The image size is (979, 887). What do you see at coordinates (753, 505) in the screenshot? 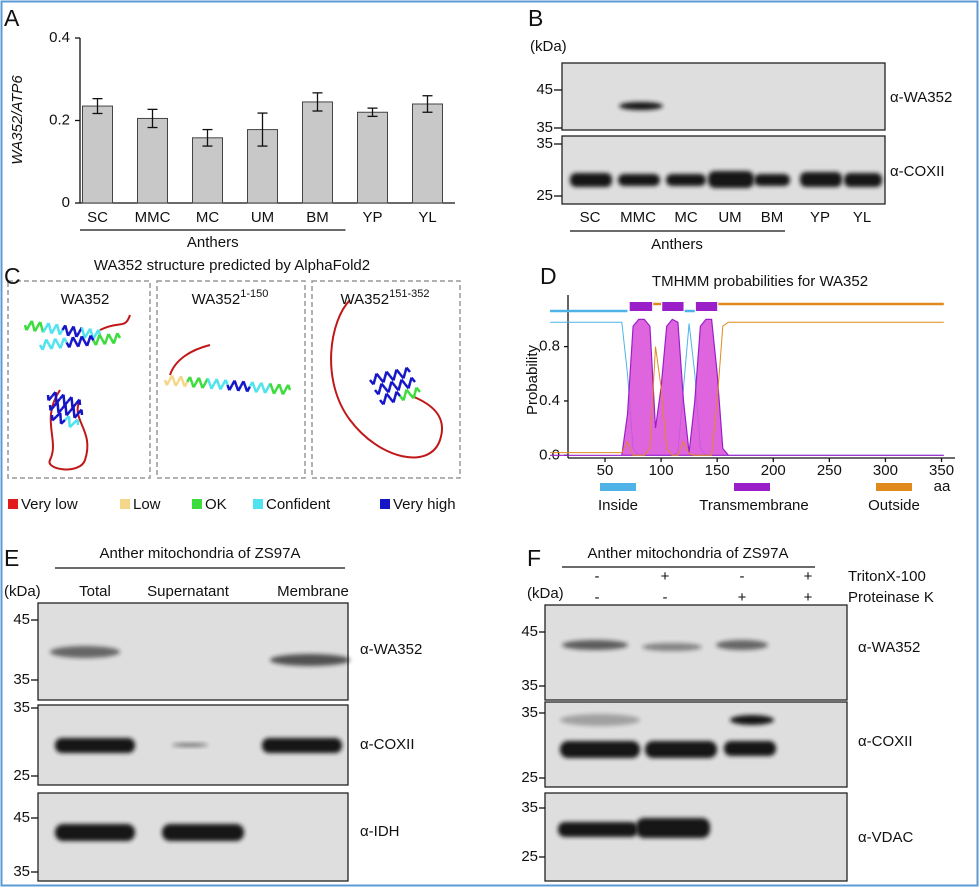
I see `legend-label: Transmembrane` at bounding box center [753, 505].